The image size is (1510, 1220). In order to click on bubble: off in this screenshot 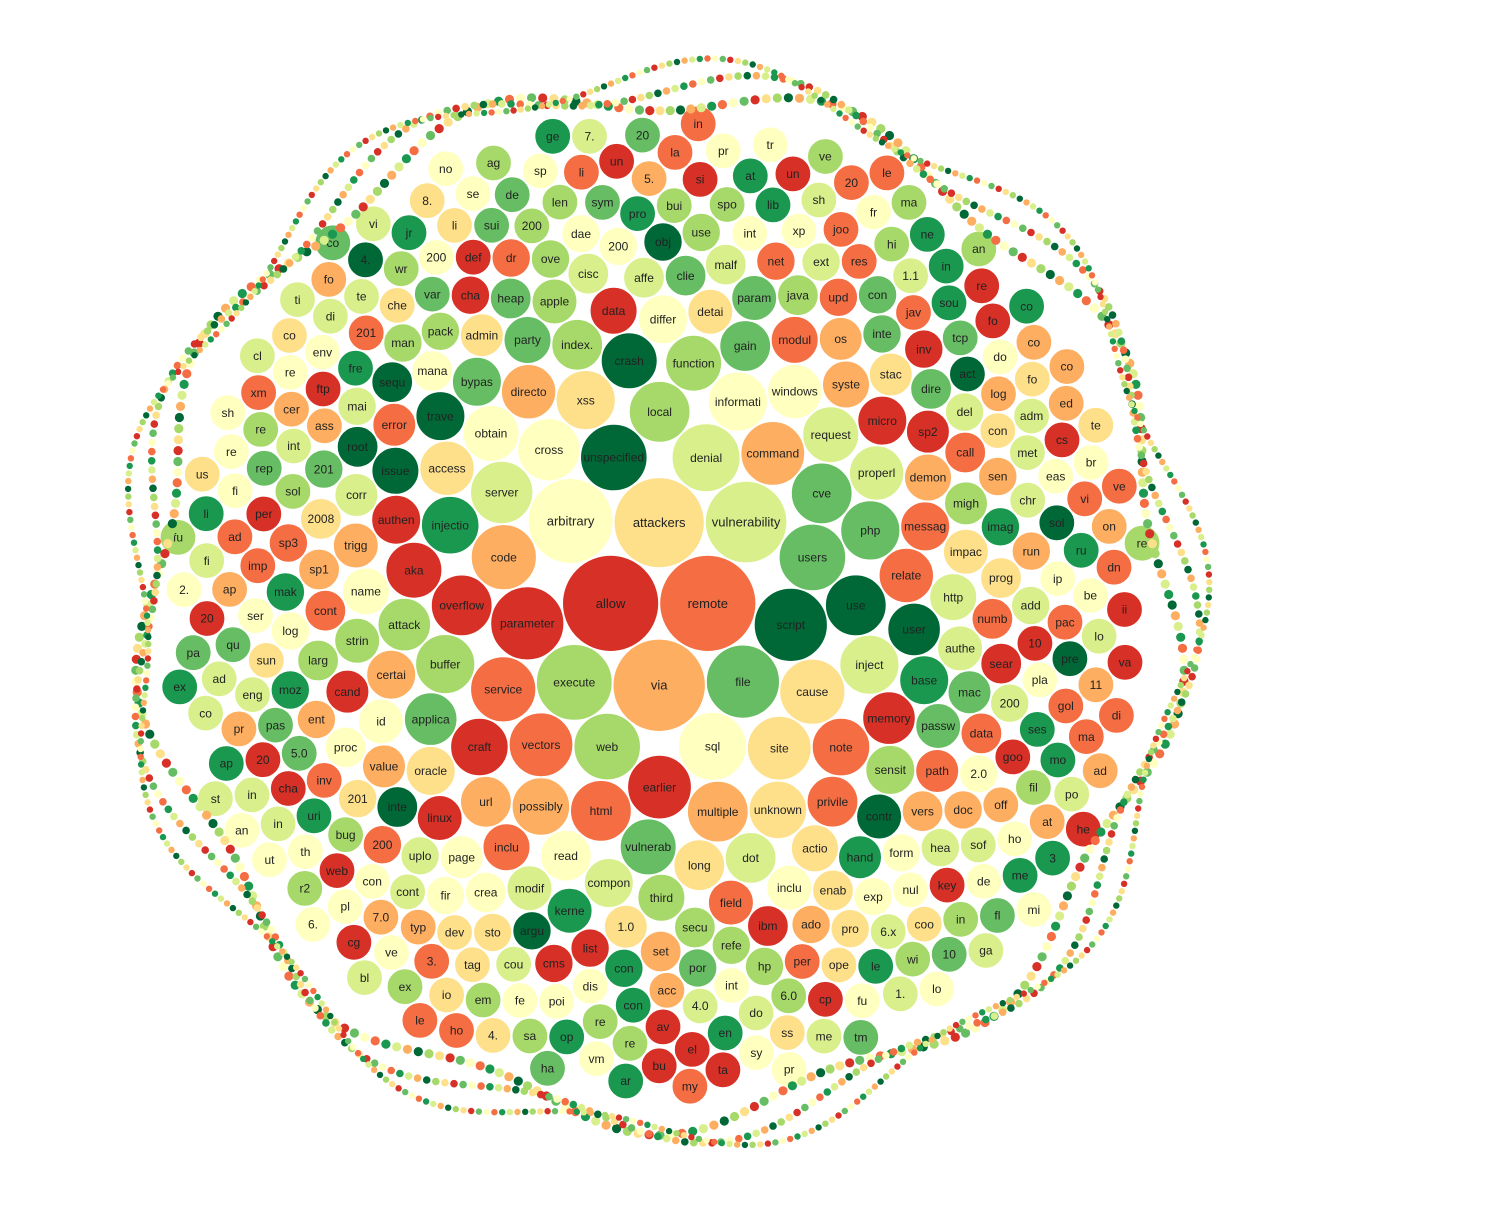, I will do `click(1001, 805)`.